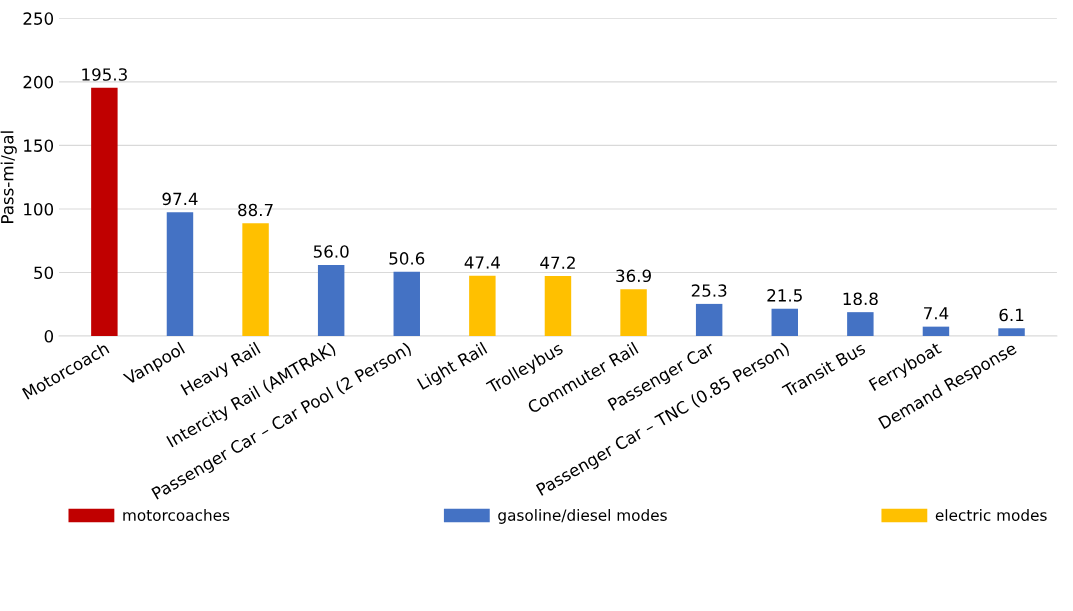 The width and height of the screenshot is (1073, 611). What do you see at coordinates (407, 258) in the screenshot?
I see `data-label: 50.6` at bounding box center [407, 258].